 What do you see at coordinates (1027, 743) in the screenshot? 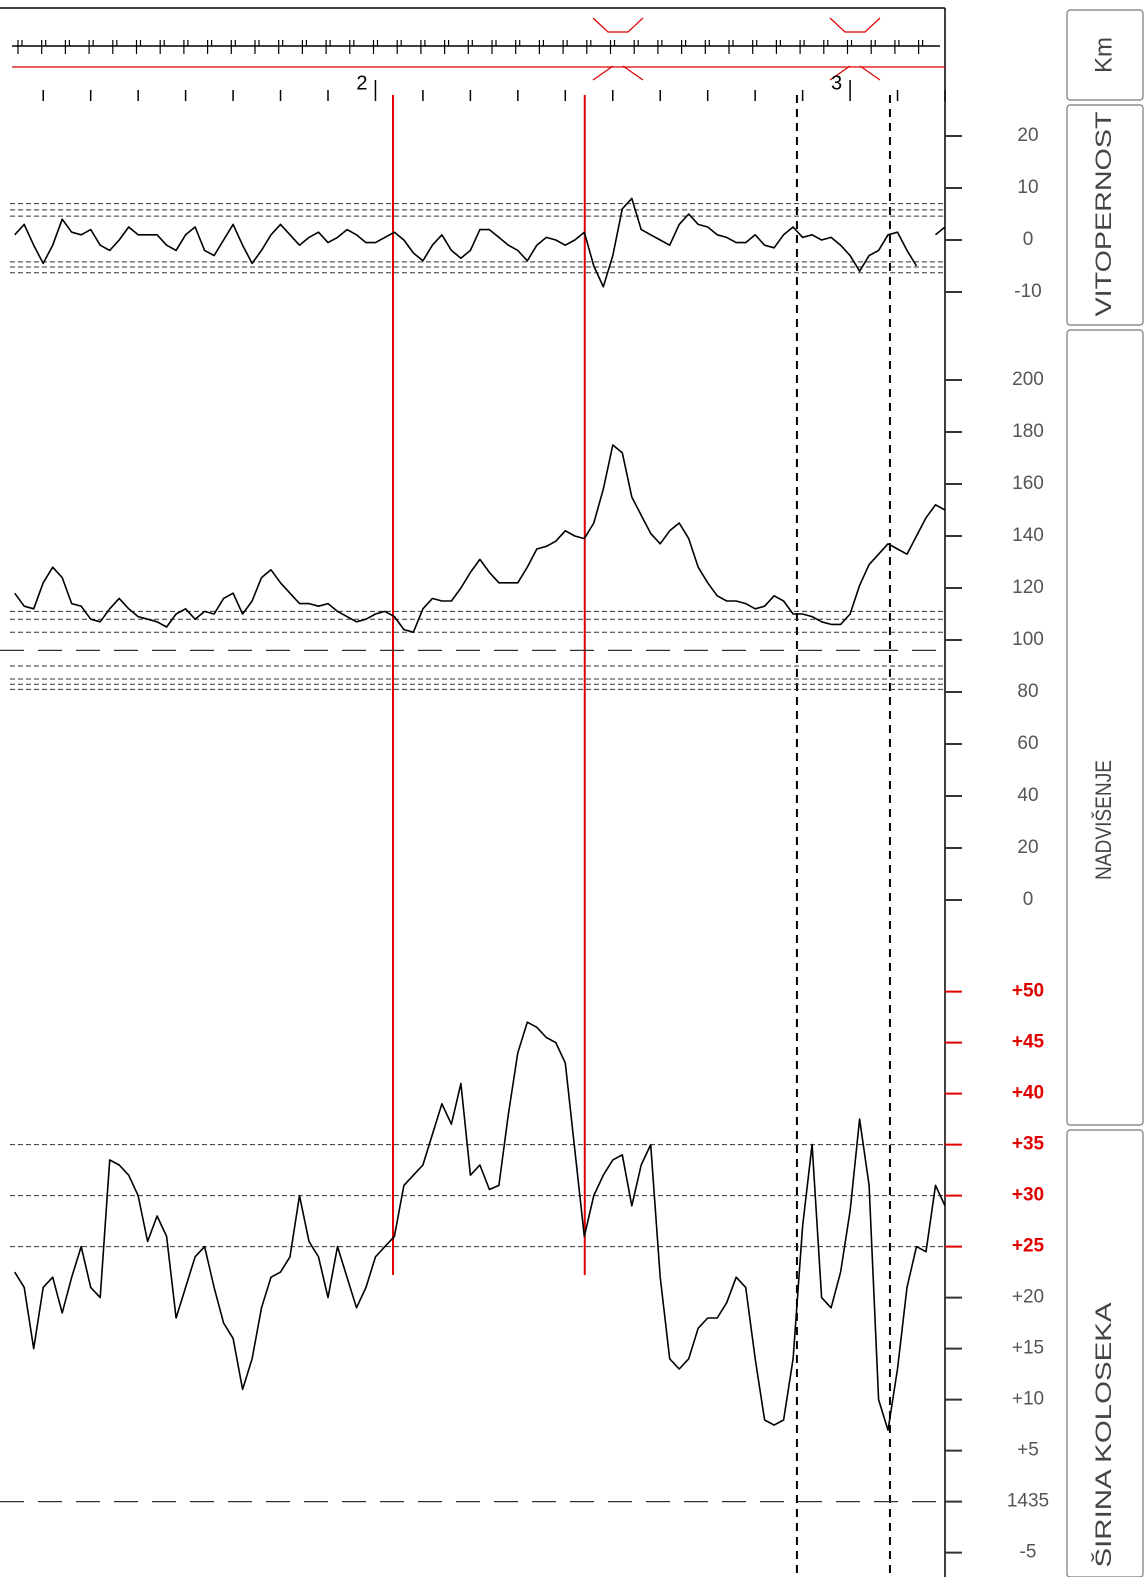
I see `y-tick-label: 60` at bounding box center [1027, 743].